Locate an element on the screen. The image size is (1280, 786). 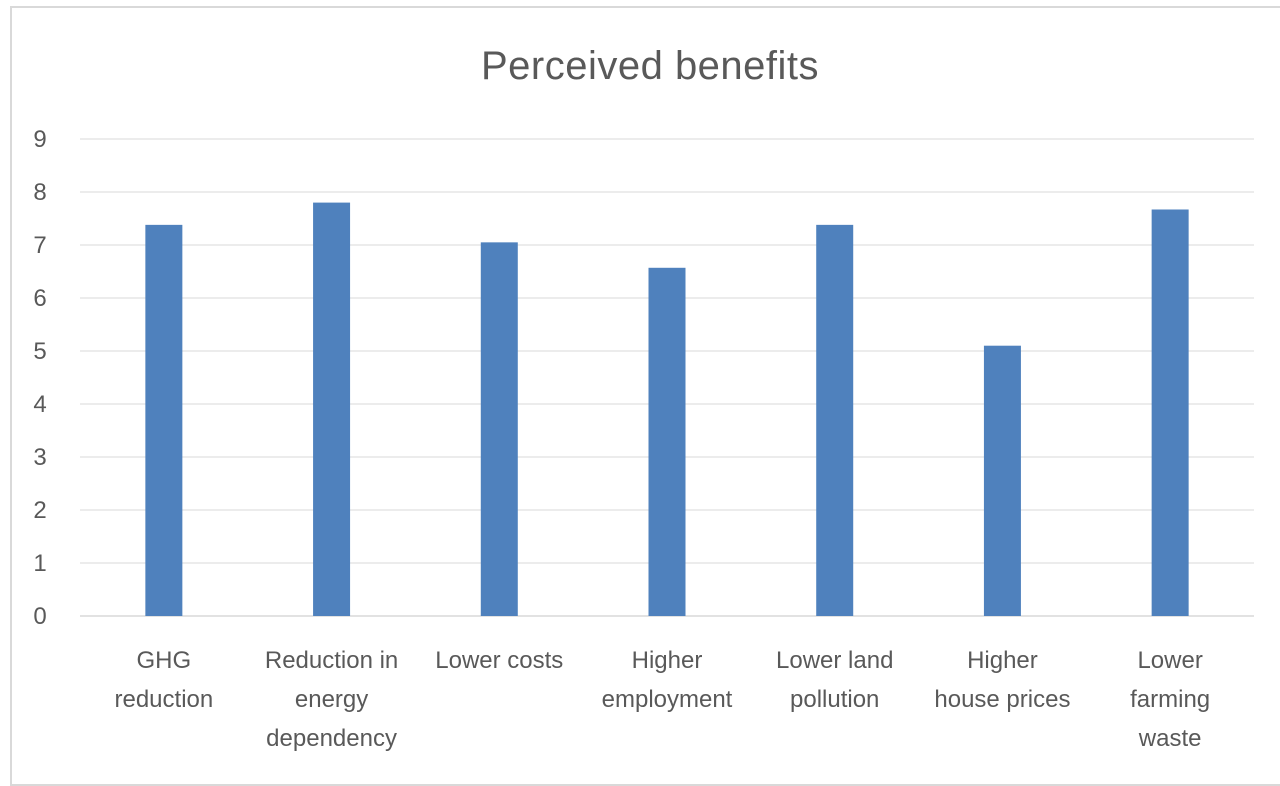
x-category-label: Lower land pollution is located at coordinates (834, 680).